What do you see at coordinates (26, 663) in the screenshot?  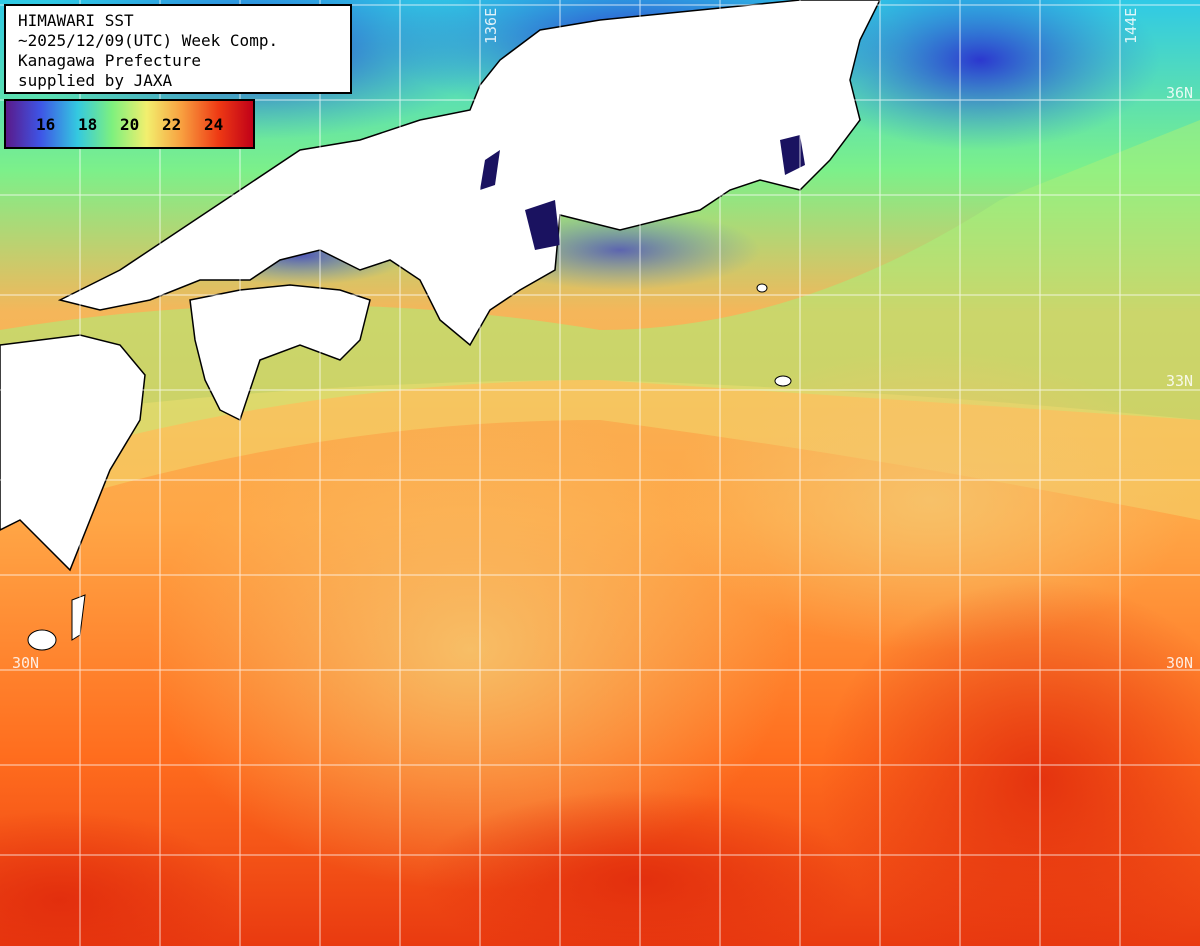 I see `lat-label-30n-west: 30N` at bounding box center [26, 663].